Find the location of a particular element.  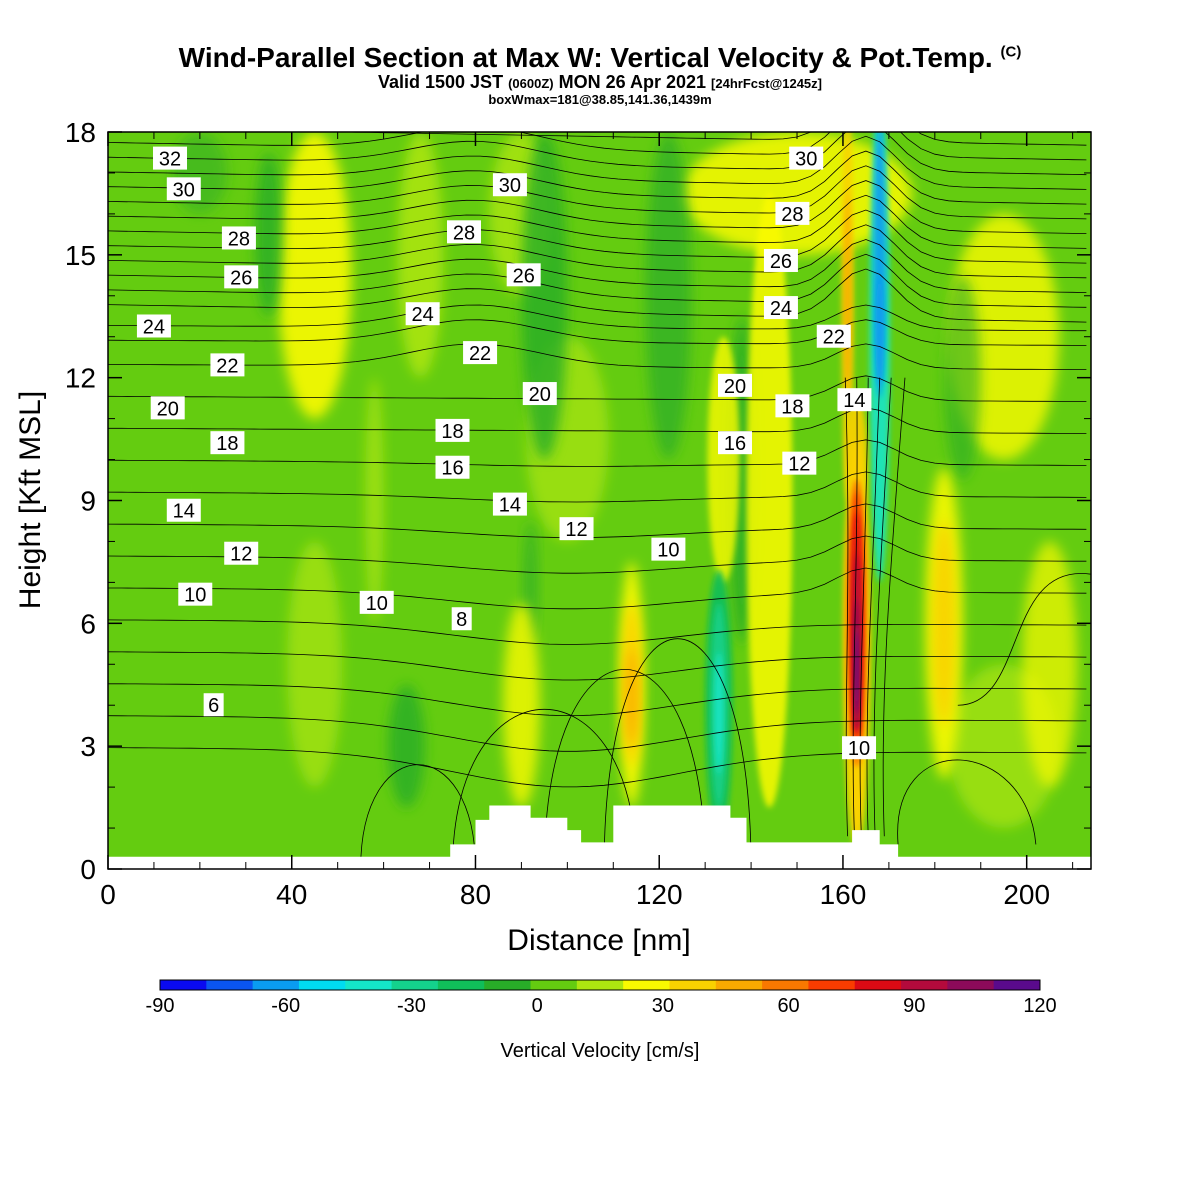

y-tick-label: 9 is located at coordinates (88, 501).